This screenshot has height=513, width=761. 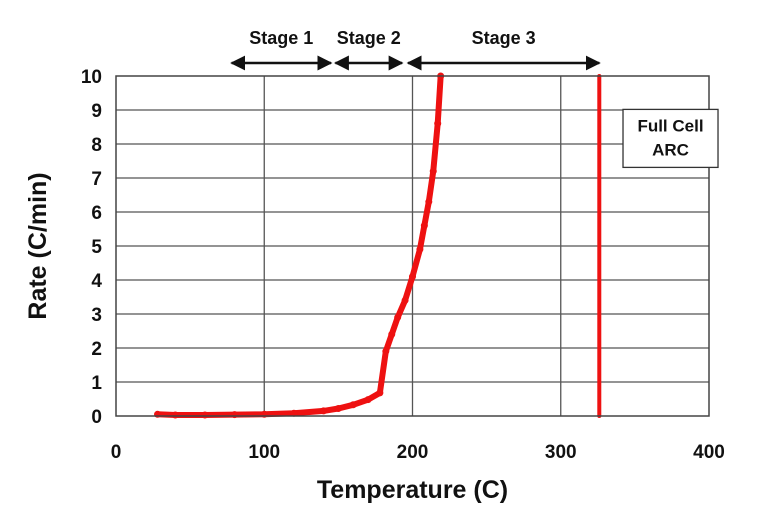 I want to click on y-tick-label: 9, so click(x=96, y=111).